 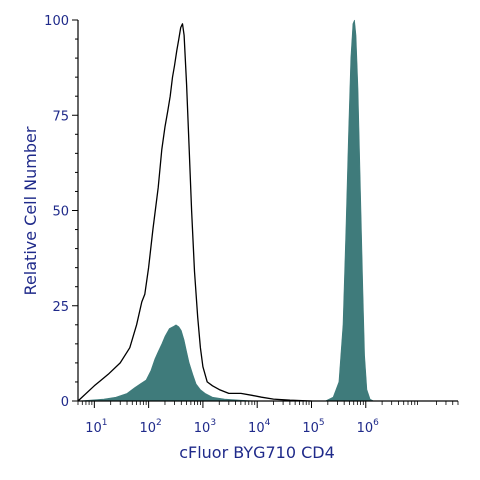 What do you see at coordinates (96, 427) in the screenshot?
I see `x-tick-label-1e1: 10¹` at bounding box center [96, 427].